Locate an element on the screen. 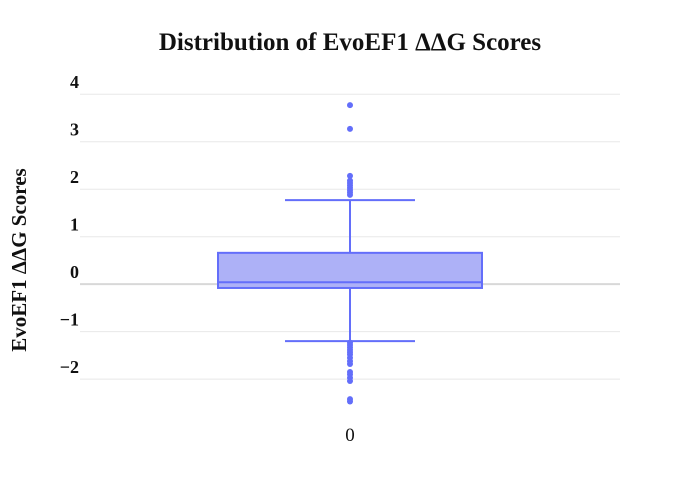  chart-title: Distribution of EvoEF1 ΔΔG Scores is located at coordinates (350, 42).